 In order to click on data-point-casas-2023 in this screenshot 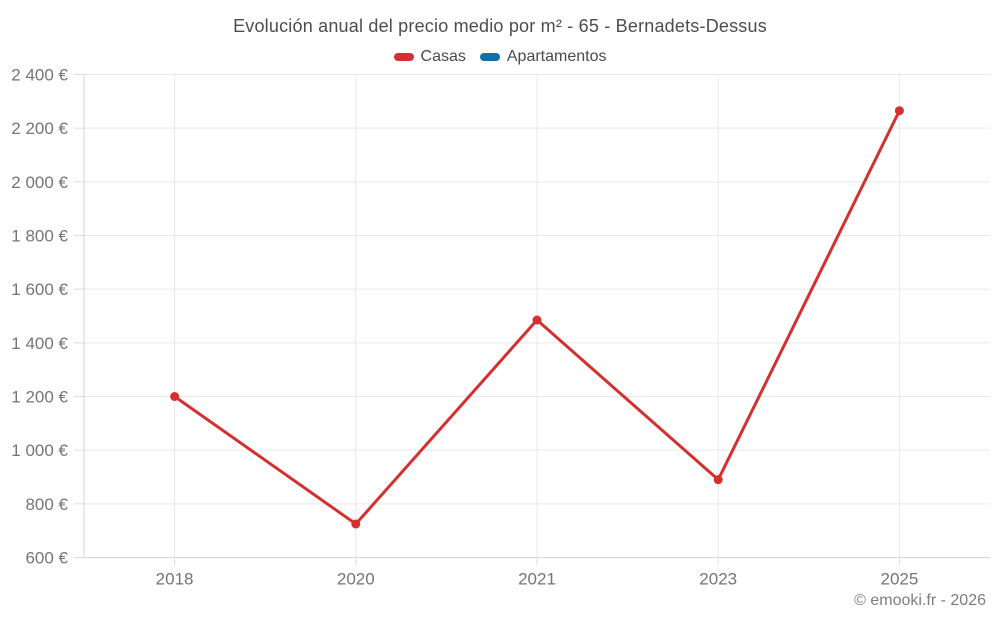, I will do `click(718, 480)`.